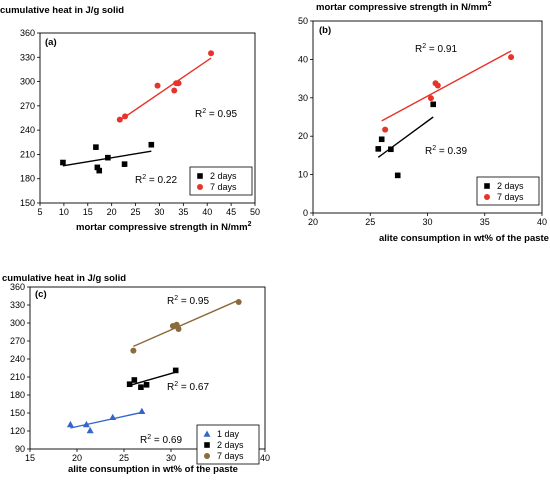  What do you see at coordinates (30, 458) in the screenshot?
I see `x-tick-label: 15` at bounding box center [30, 458].